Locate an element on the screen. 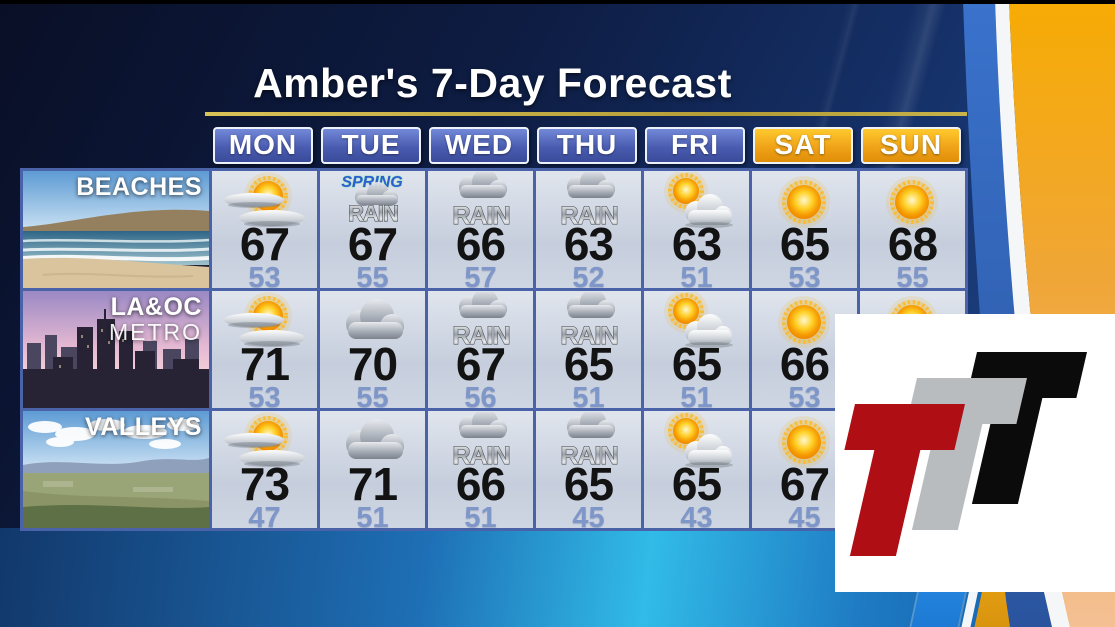  high-temp: 63 is located at coordinates (696, 244).